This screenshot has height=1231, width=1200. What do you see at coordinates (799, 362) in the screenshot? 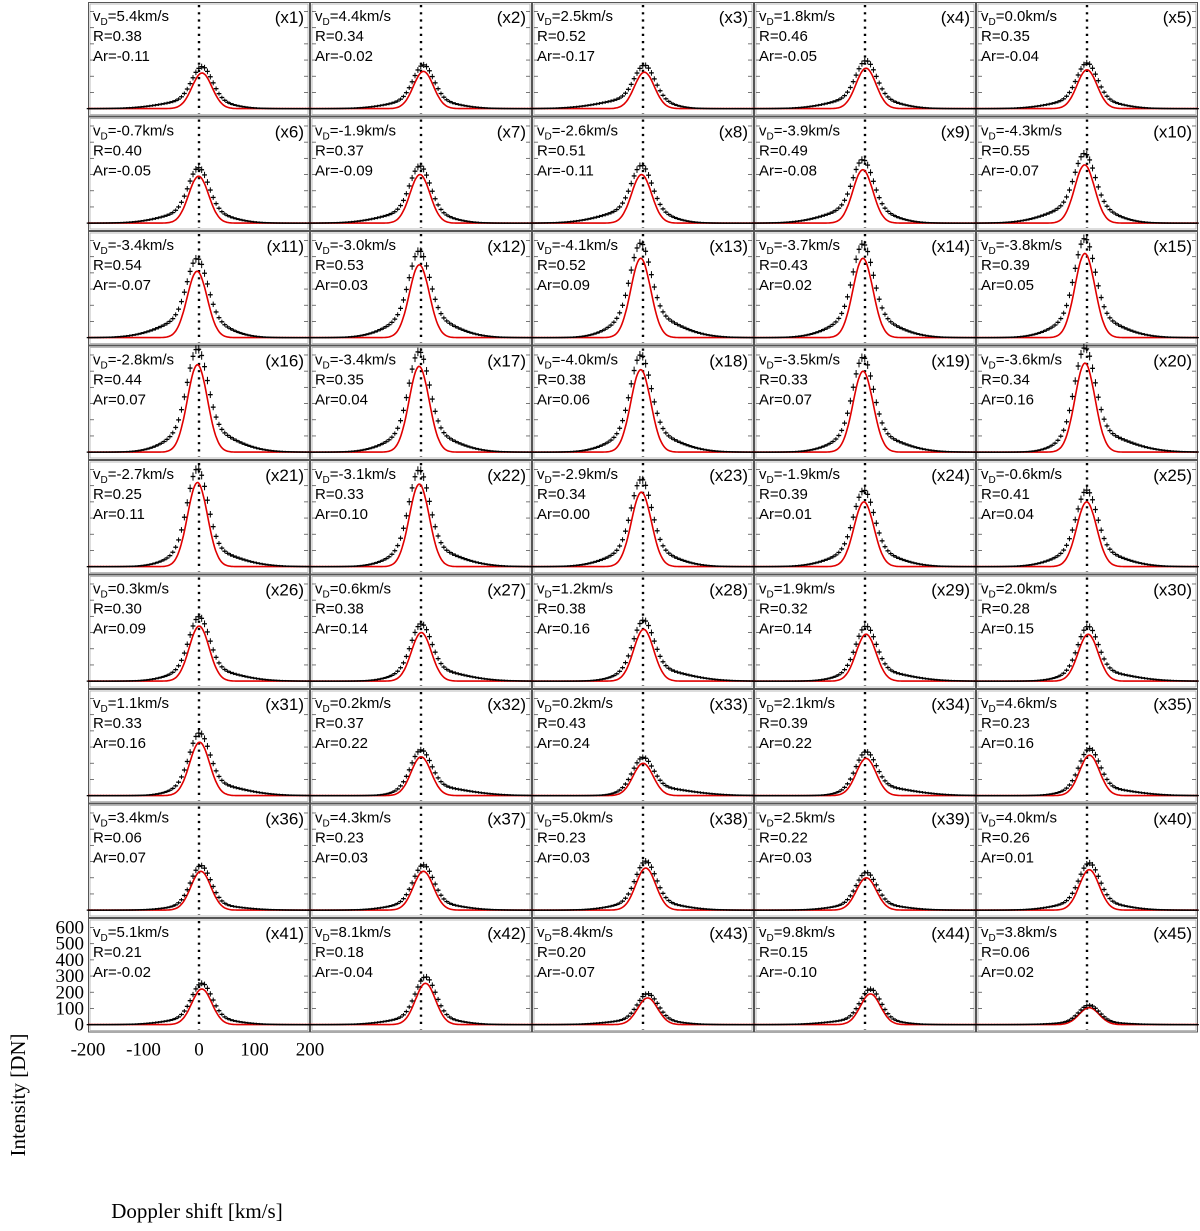
I see `velocity-label: vD=-3.5km/s` at bounding box center [799, 362].